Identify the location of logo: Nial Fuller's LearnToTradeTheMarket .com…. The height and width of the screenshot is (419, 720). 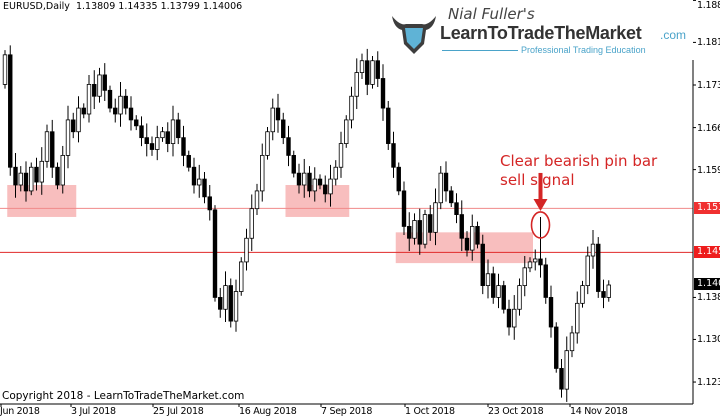
(540, 31).